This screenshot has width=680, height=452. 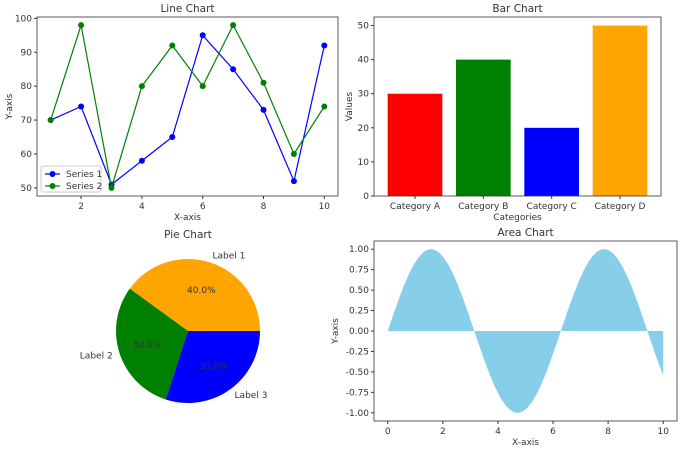 I want to click on legend: Series 1 Series 2, so click(x=71, y=179).